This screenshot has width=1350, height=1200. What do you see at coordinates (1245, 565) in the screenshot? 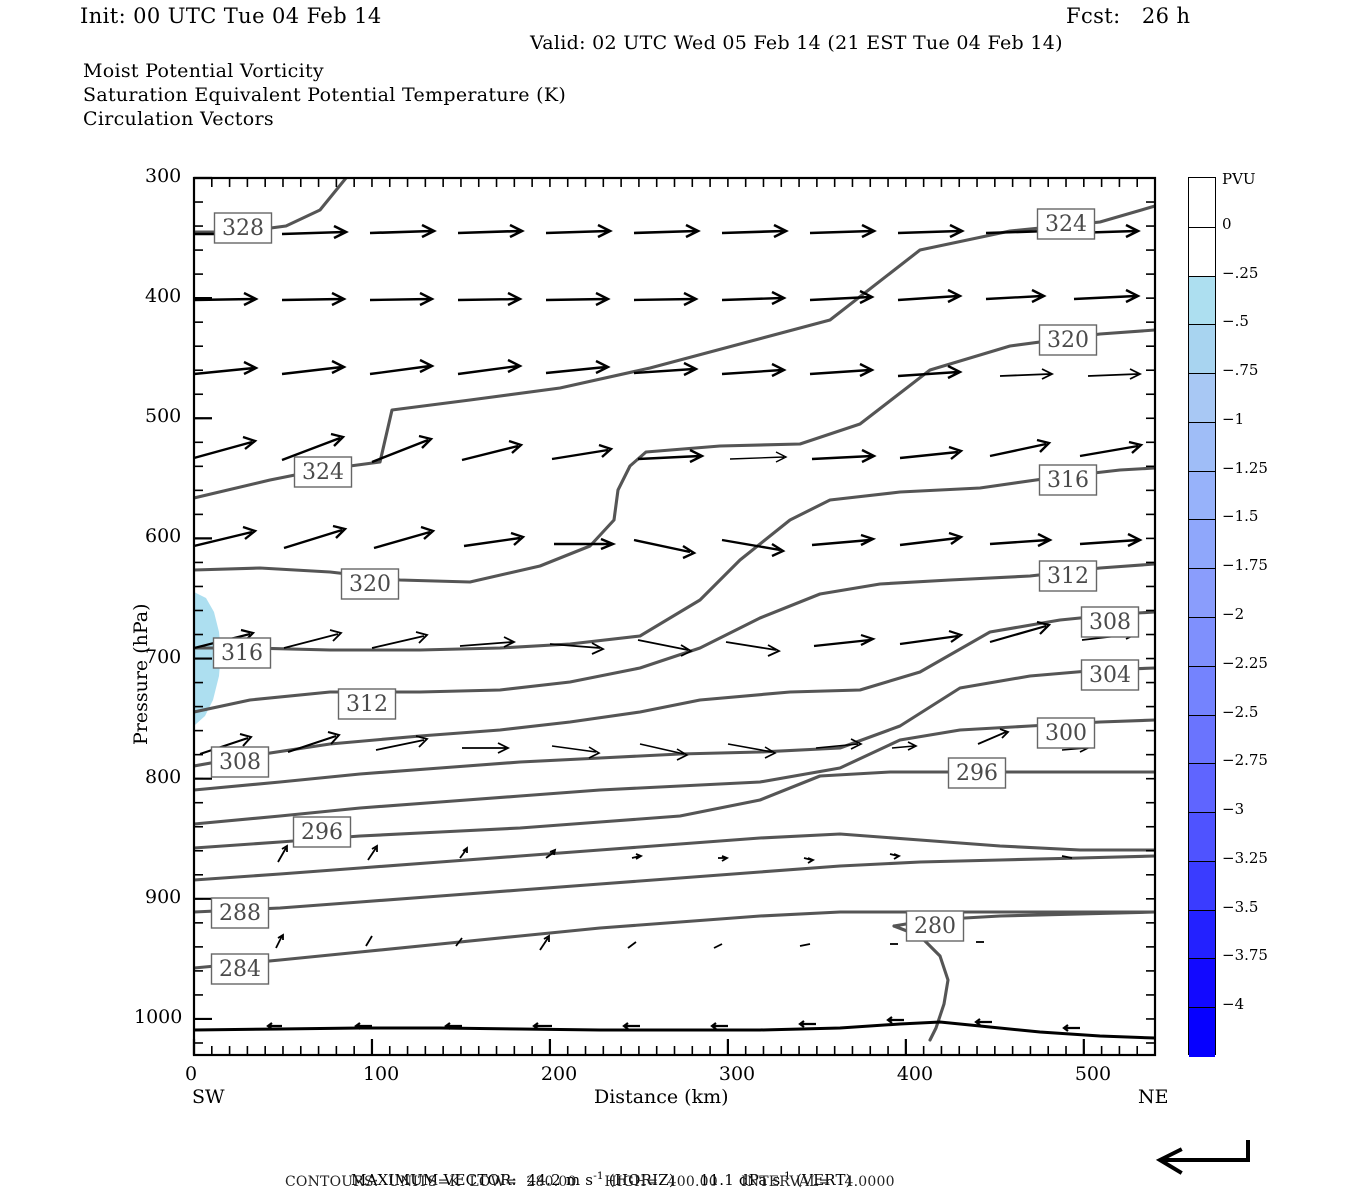
I see `colorbar-tick-label: −1.75` at bounding box center [1245, 565].